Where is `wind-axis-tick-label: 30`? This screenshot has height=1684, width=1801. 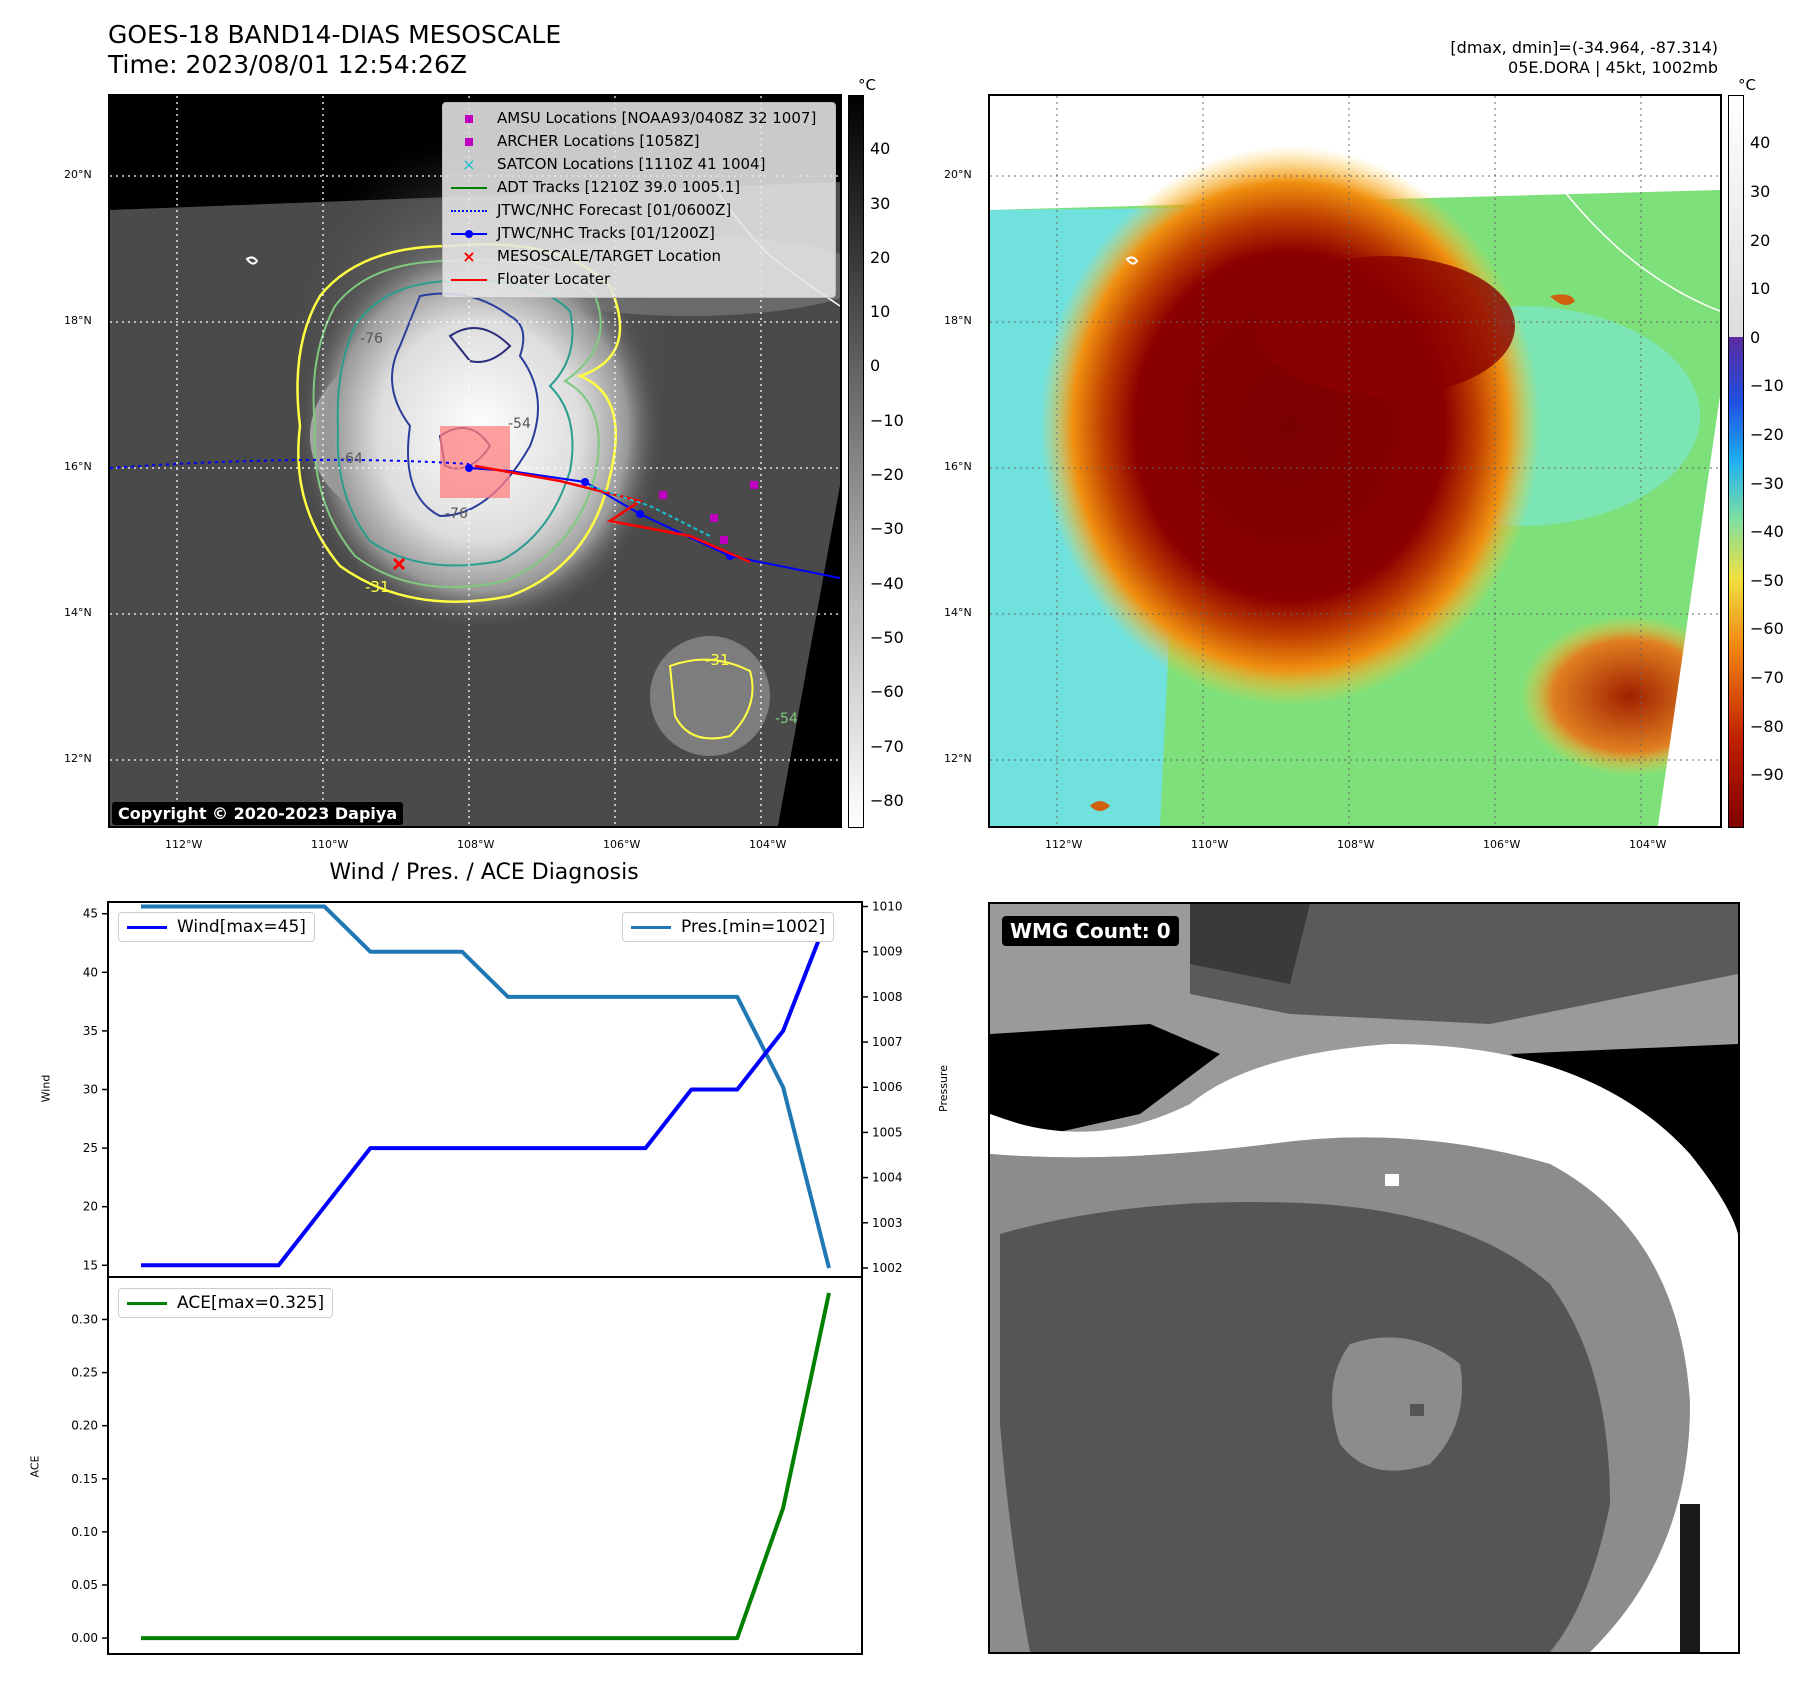 wind-axis-tick-label: 30 is located at coordinates (90, 1090).